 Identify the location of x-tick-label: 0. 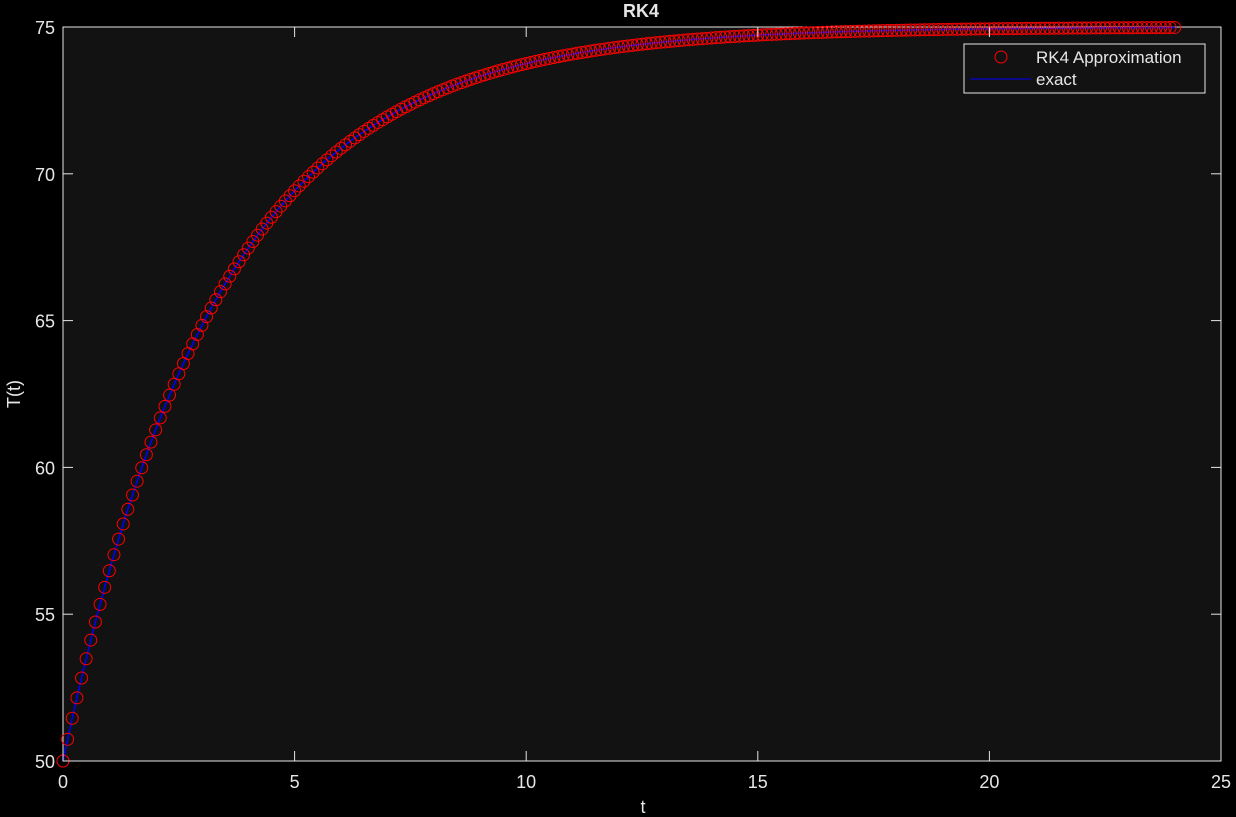
(63, 782).